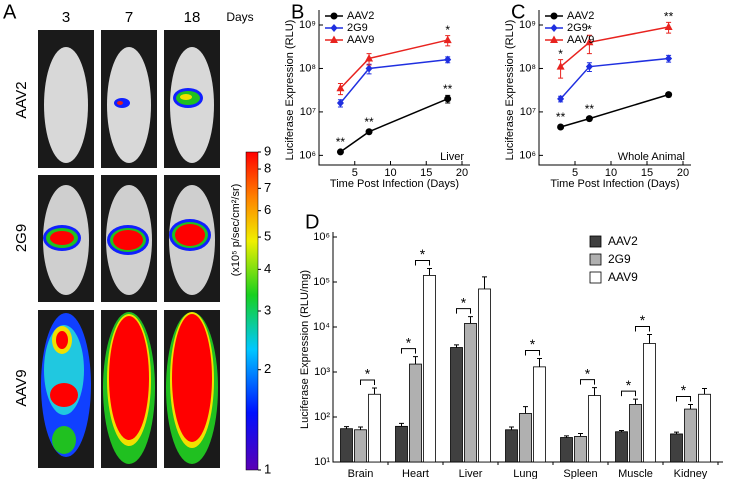 The height and width of the screenshot is (479, 745). What do you see at coordinates (267, 187) in the screenshot?
I see `colorbar-tick-label: 7` at bounding box center [267, 187].